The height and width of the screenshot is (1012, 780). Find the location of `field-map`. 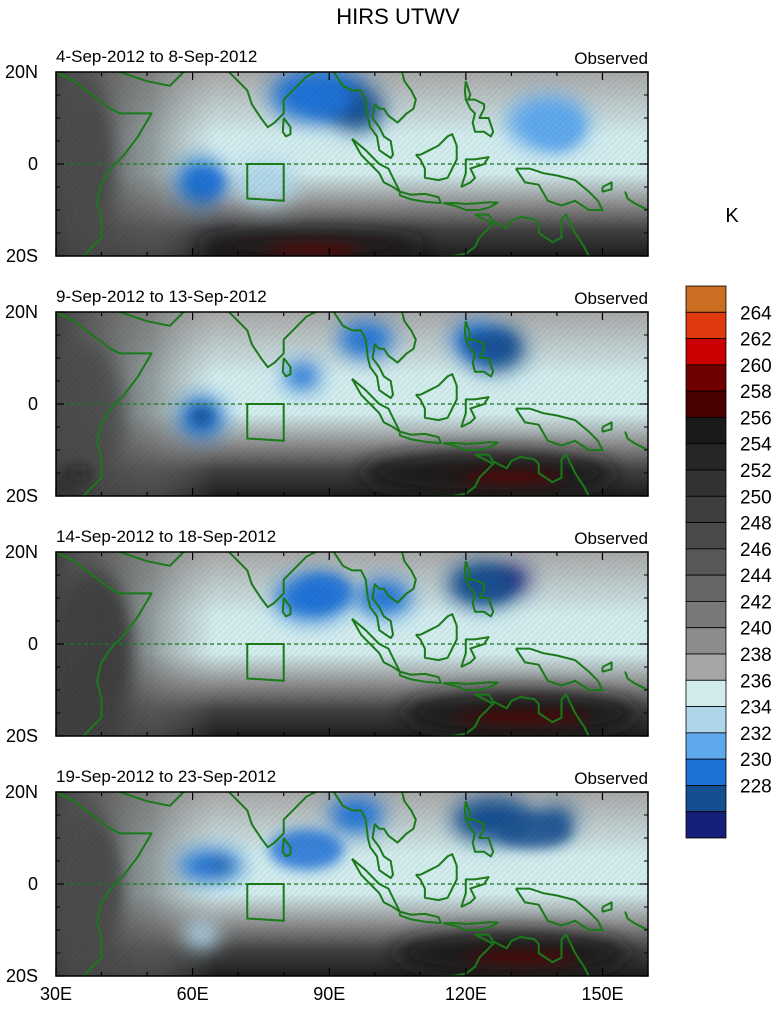

field-map is located at coordinates (352, 164).